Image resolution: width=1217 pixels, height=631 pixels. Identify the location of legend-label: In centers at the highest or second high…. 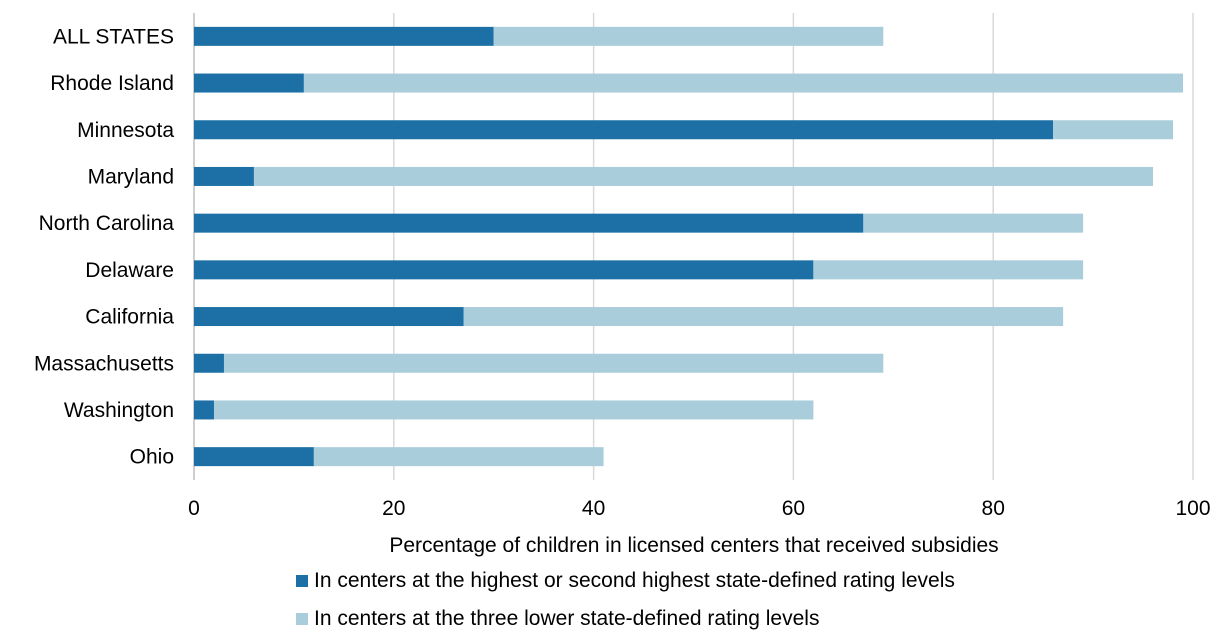
(634, 580).